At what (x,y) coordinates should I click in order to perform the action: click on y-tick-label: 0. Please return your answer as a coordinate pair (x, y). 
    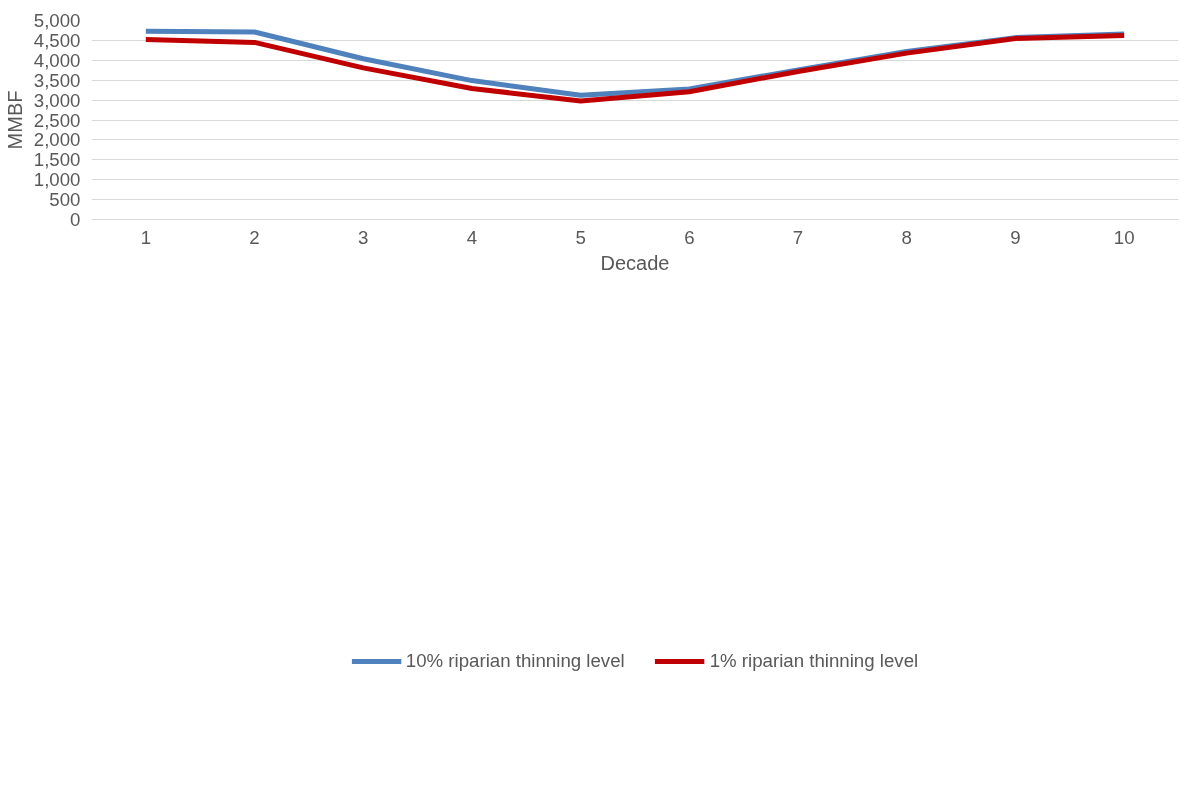
    Looking at the image, I should click on (75, 219).